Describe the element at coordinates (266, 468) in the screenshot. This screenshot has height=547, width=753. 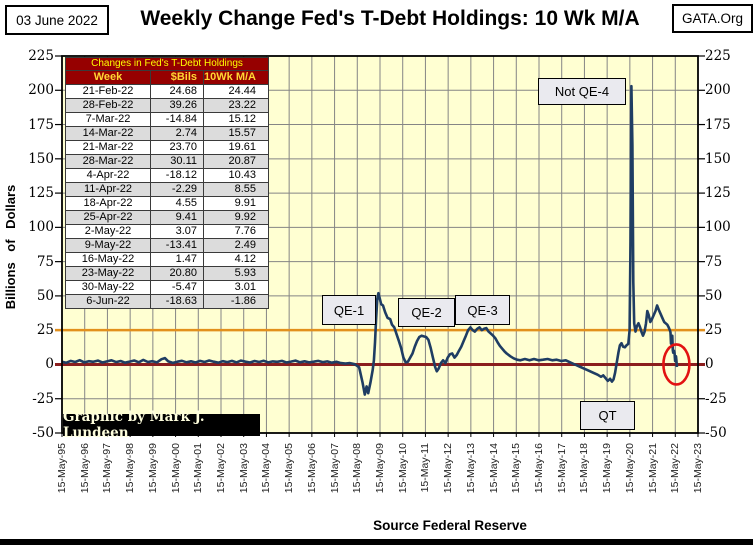
I see `x-tick-label: 15-May-04` at that location.